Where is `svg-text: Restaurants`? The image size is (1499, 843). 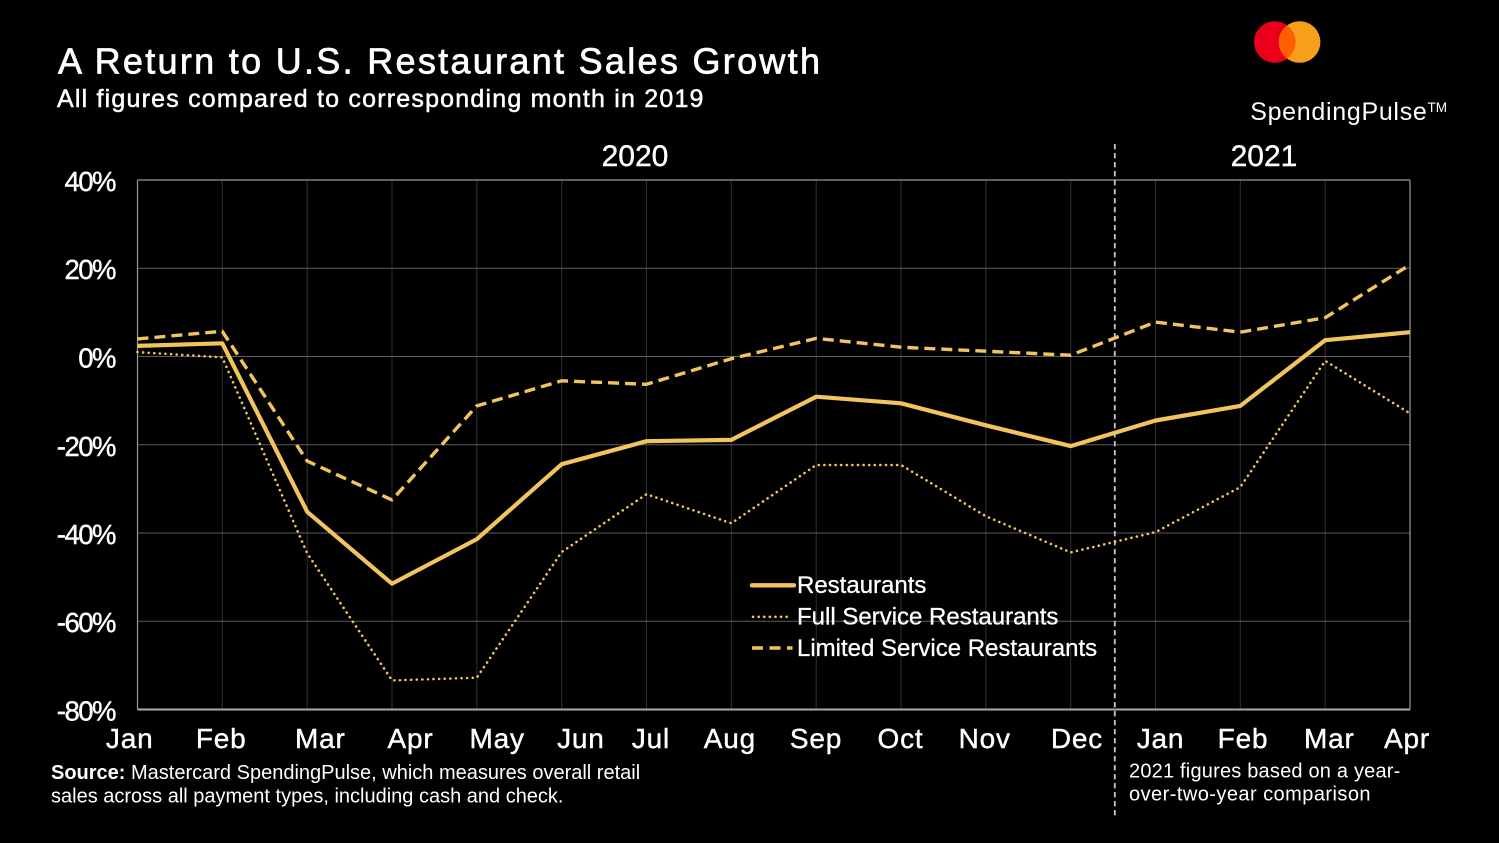
svg-text: Restaurants is located at coordinates (861, 585).